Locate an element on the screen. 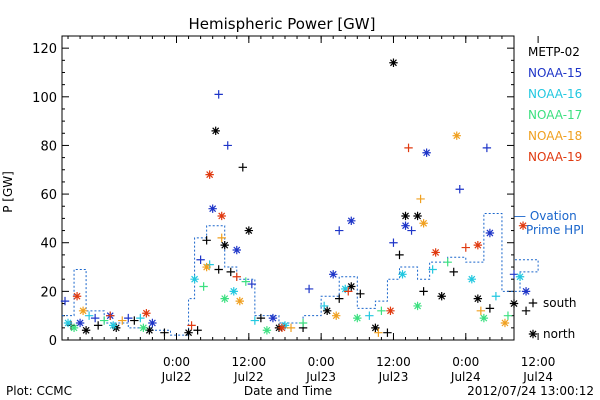 The width and height of the screenshot is (600, 400). marker-legend: south north is located at coordinates (552, 318).